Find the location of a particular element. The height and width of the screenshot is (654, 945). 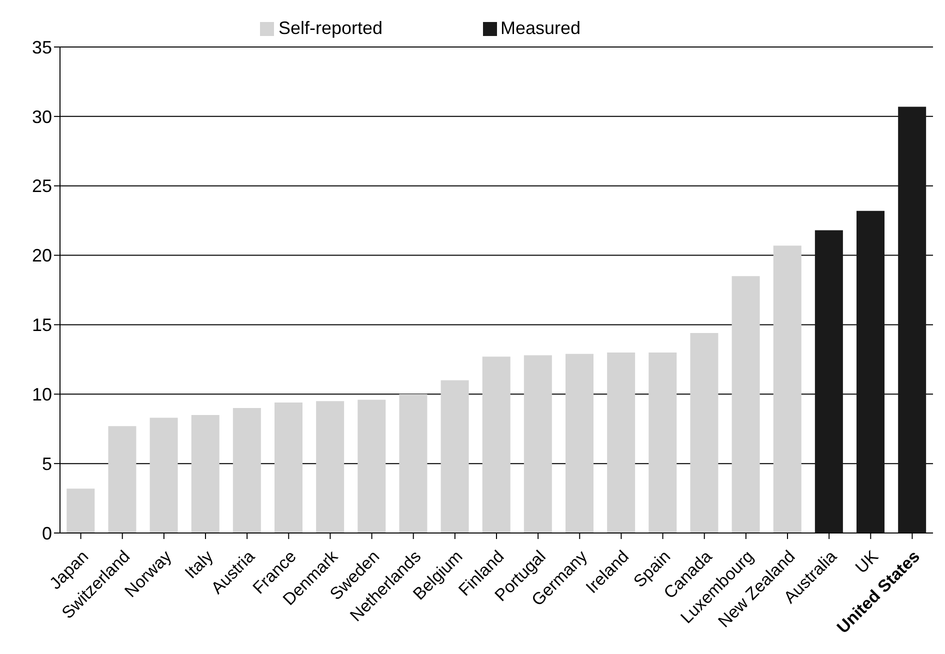

y-tick-label: 0 is located at coordinates (47, 533).